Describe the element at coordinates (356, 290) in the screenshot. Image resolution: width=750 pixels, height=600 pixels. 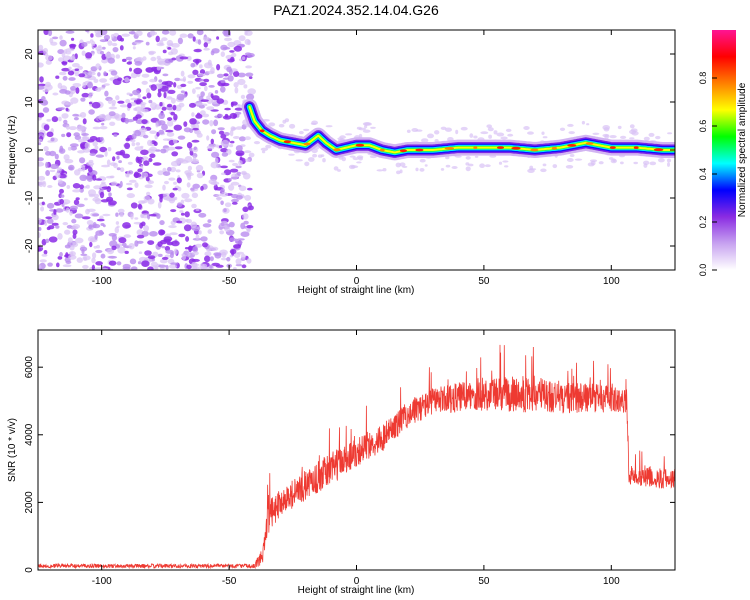
I see `spectrogram-x-label: Height of straight line (km)` at that location.